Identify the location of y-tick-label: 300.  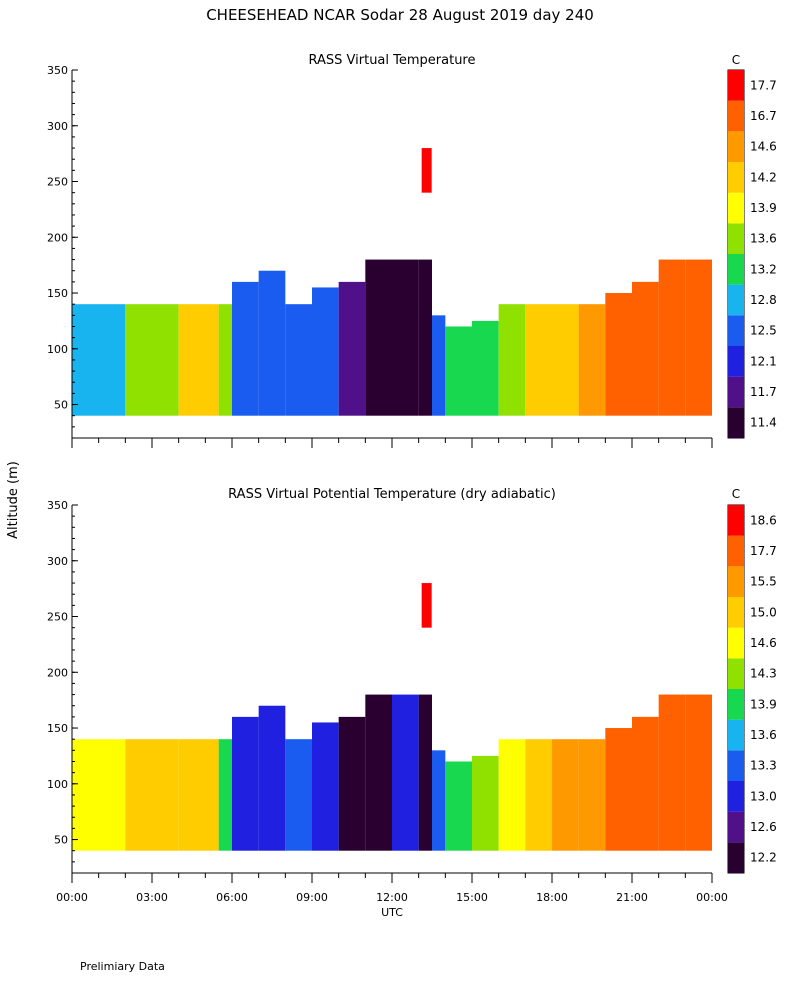
(57, 126).